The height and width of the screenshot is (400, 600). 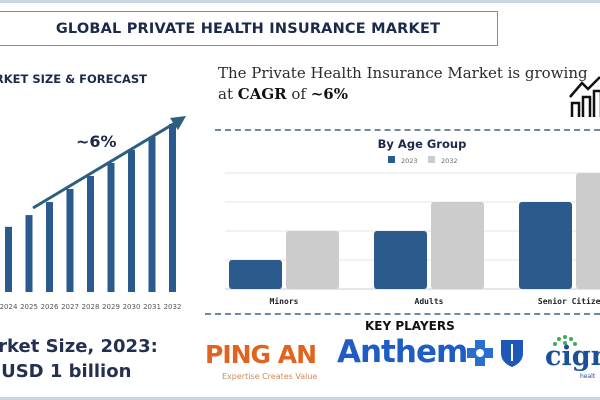 What do you see at coordinates (410, 326) in the screenshot?
I see `key-players-heading: KEY PLAYERS` at bounding box center [410, 326].